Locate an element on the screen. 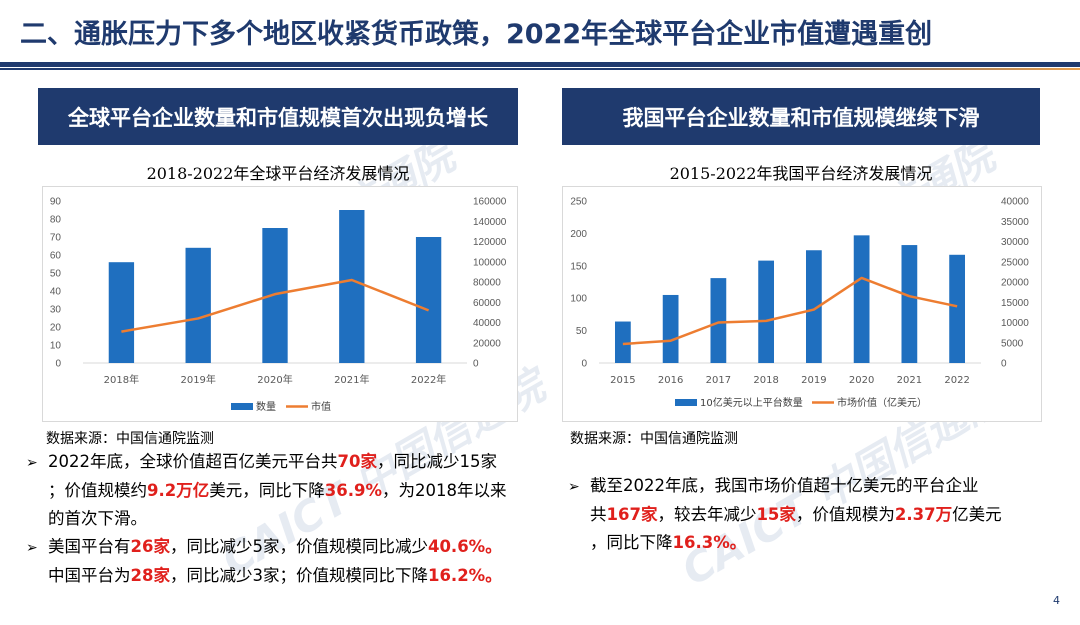 The height and width of the screenshot is (625, 1080). y-left-tick-label: 30 is located at coordinates (56, 310).